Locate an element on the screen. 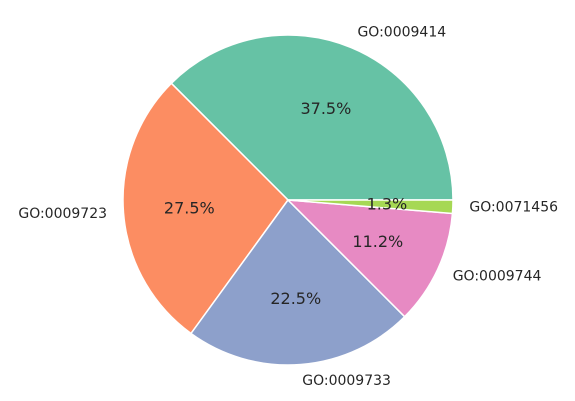  percent-label: 37.5% is located at coordinates (325, 108).